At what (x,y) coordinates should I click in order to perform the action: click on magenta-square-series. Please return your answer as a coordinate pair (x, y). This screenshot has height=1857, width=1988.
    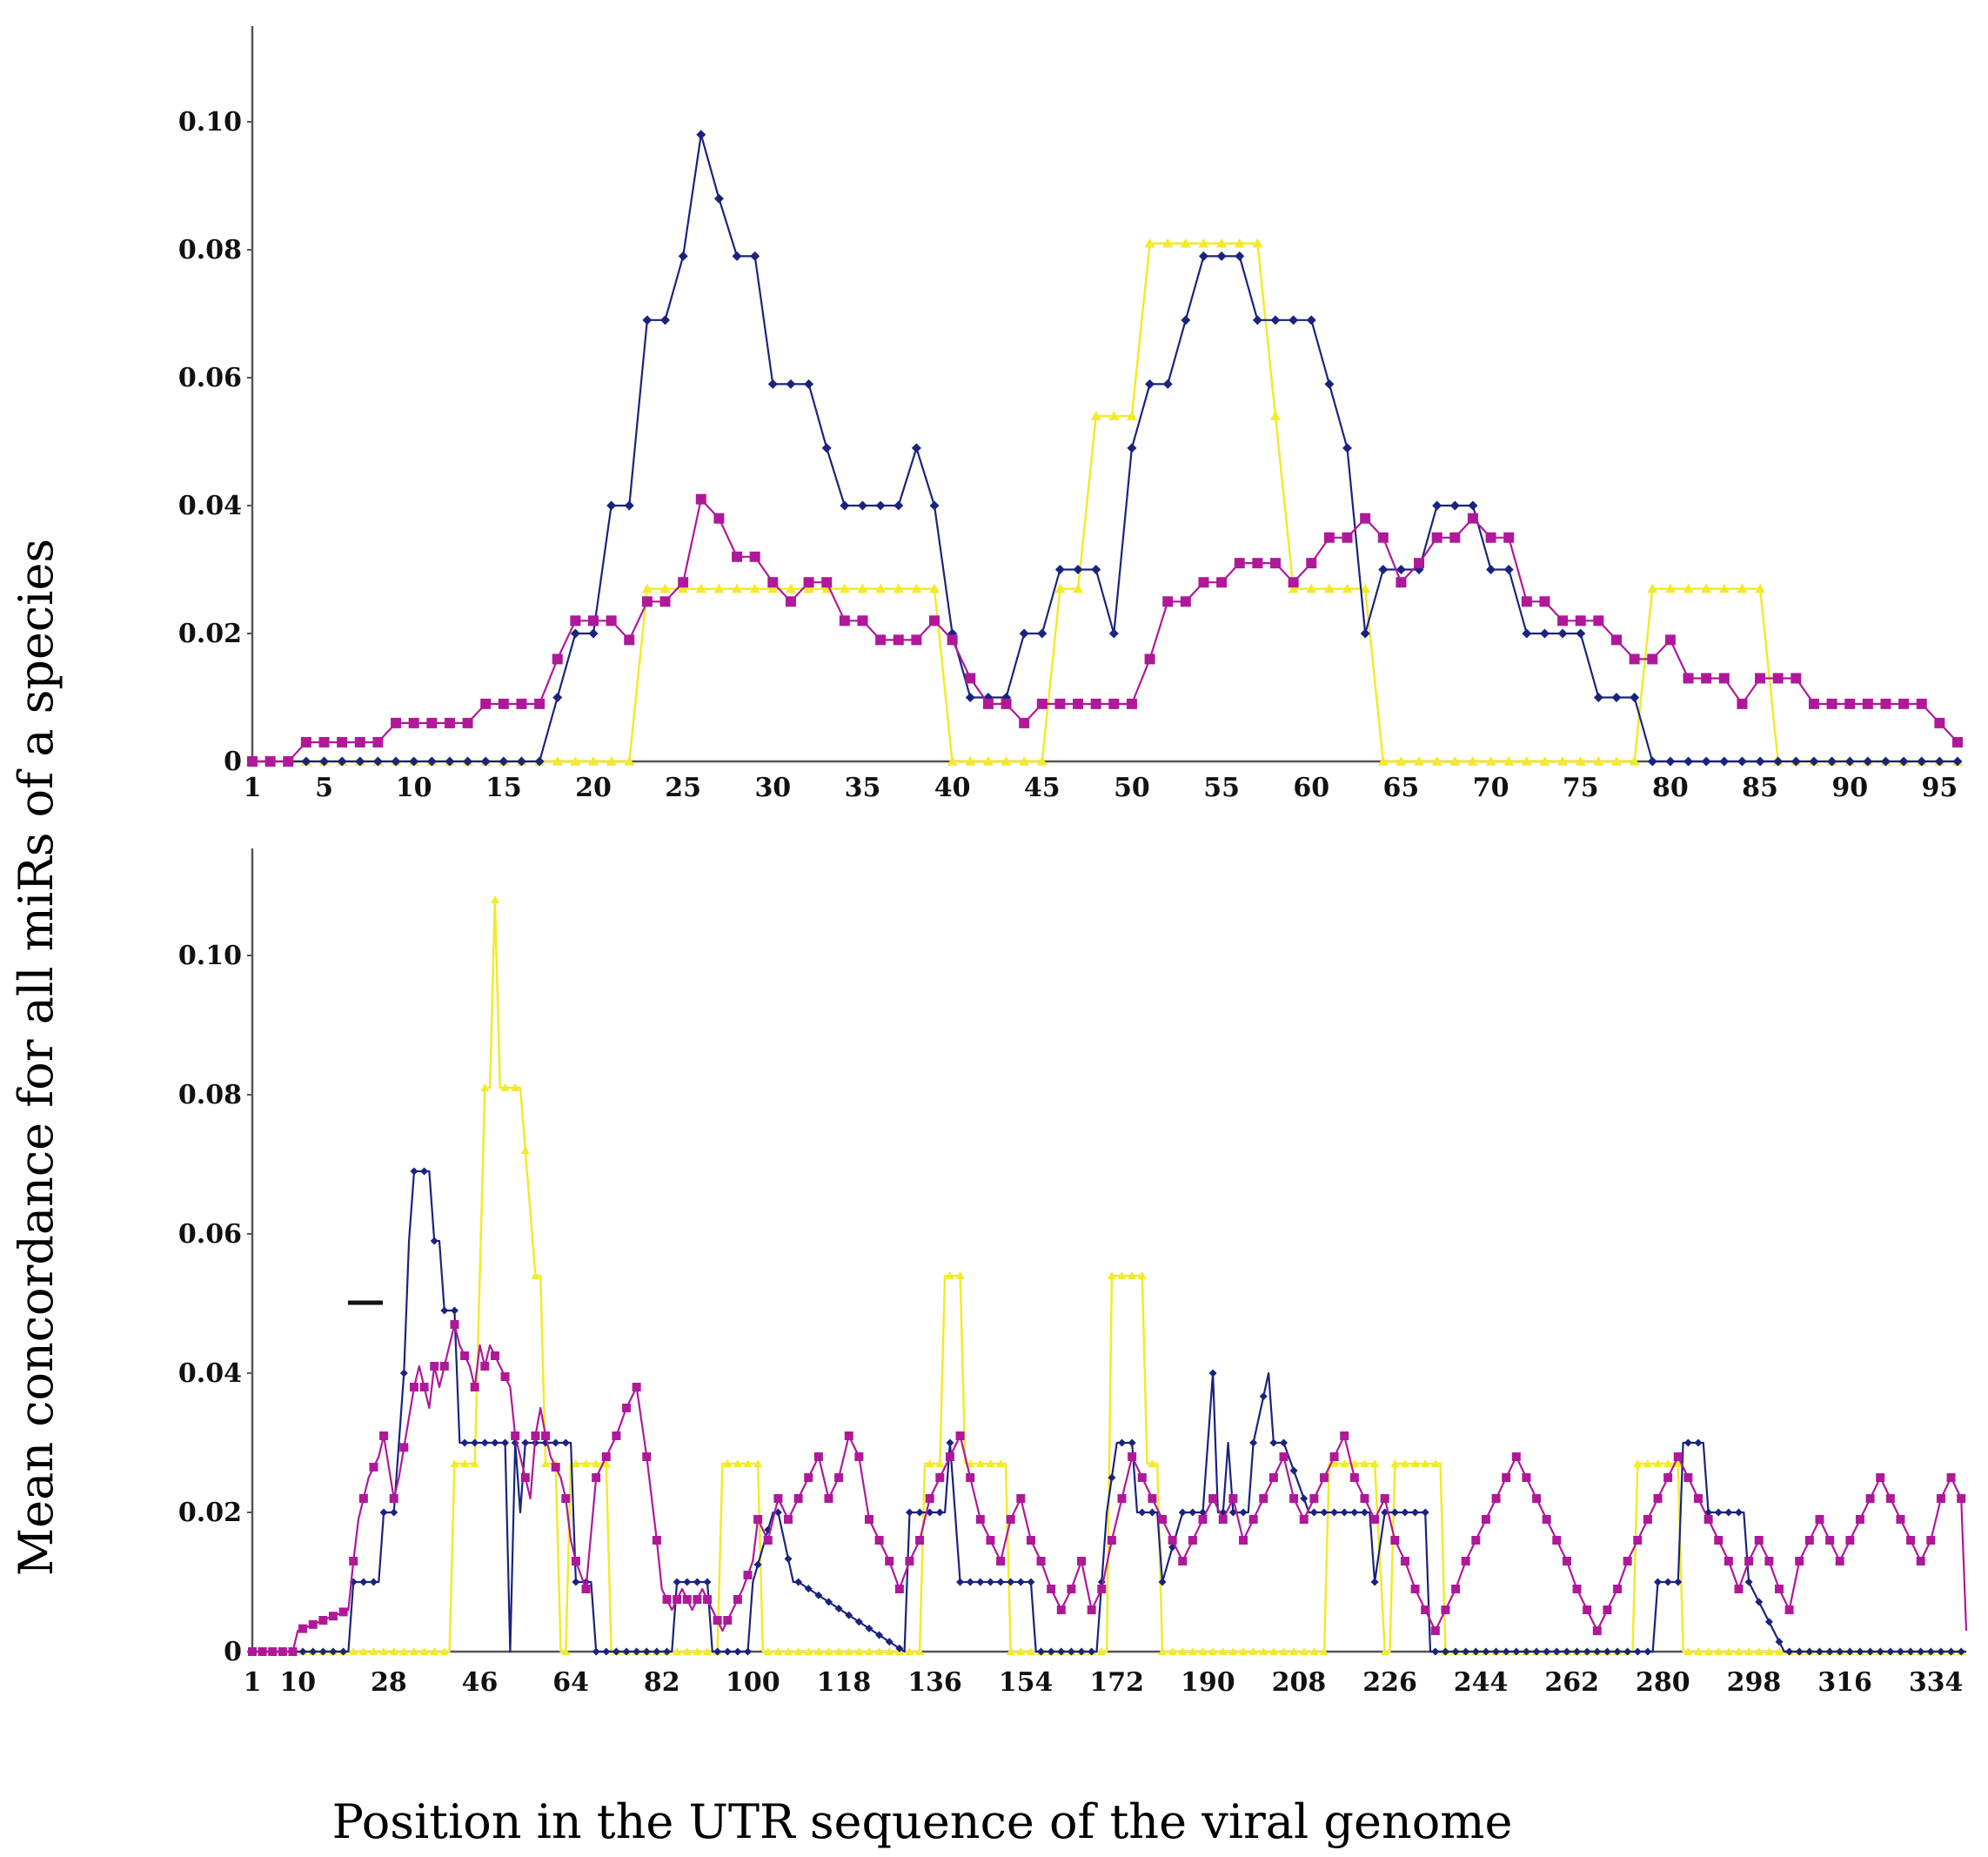
    Looking at the image, I should click on (1105, 630).